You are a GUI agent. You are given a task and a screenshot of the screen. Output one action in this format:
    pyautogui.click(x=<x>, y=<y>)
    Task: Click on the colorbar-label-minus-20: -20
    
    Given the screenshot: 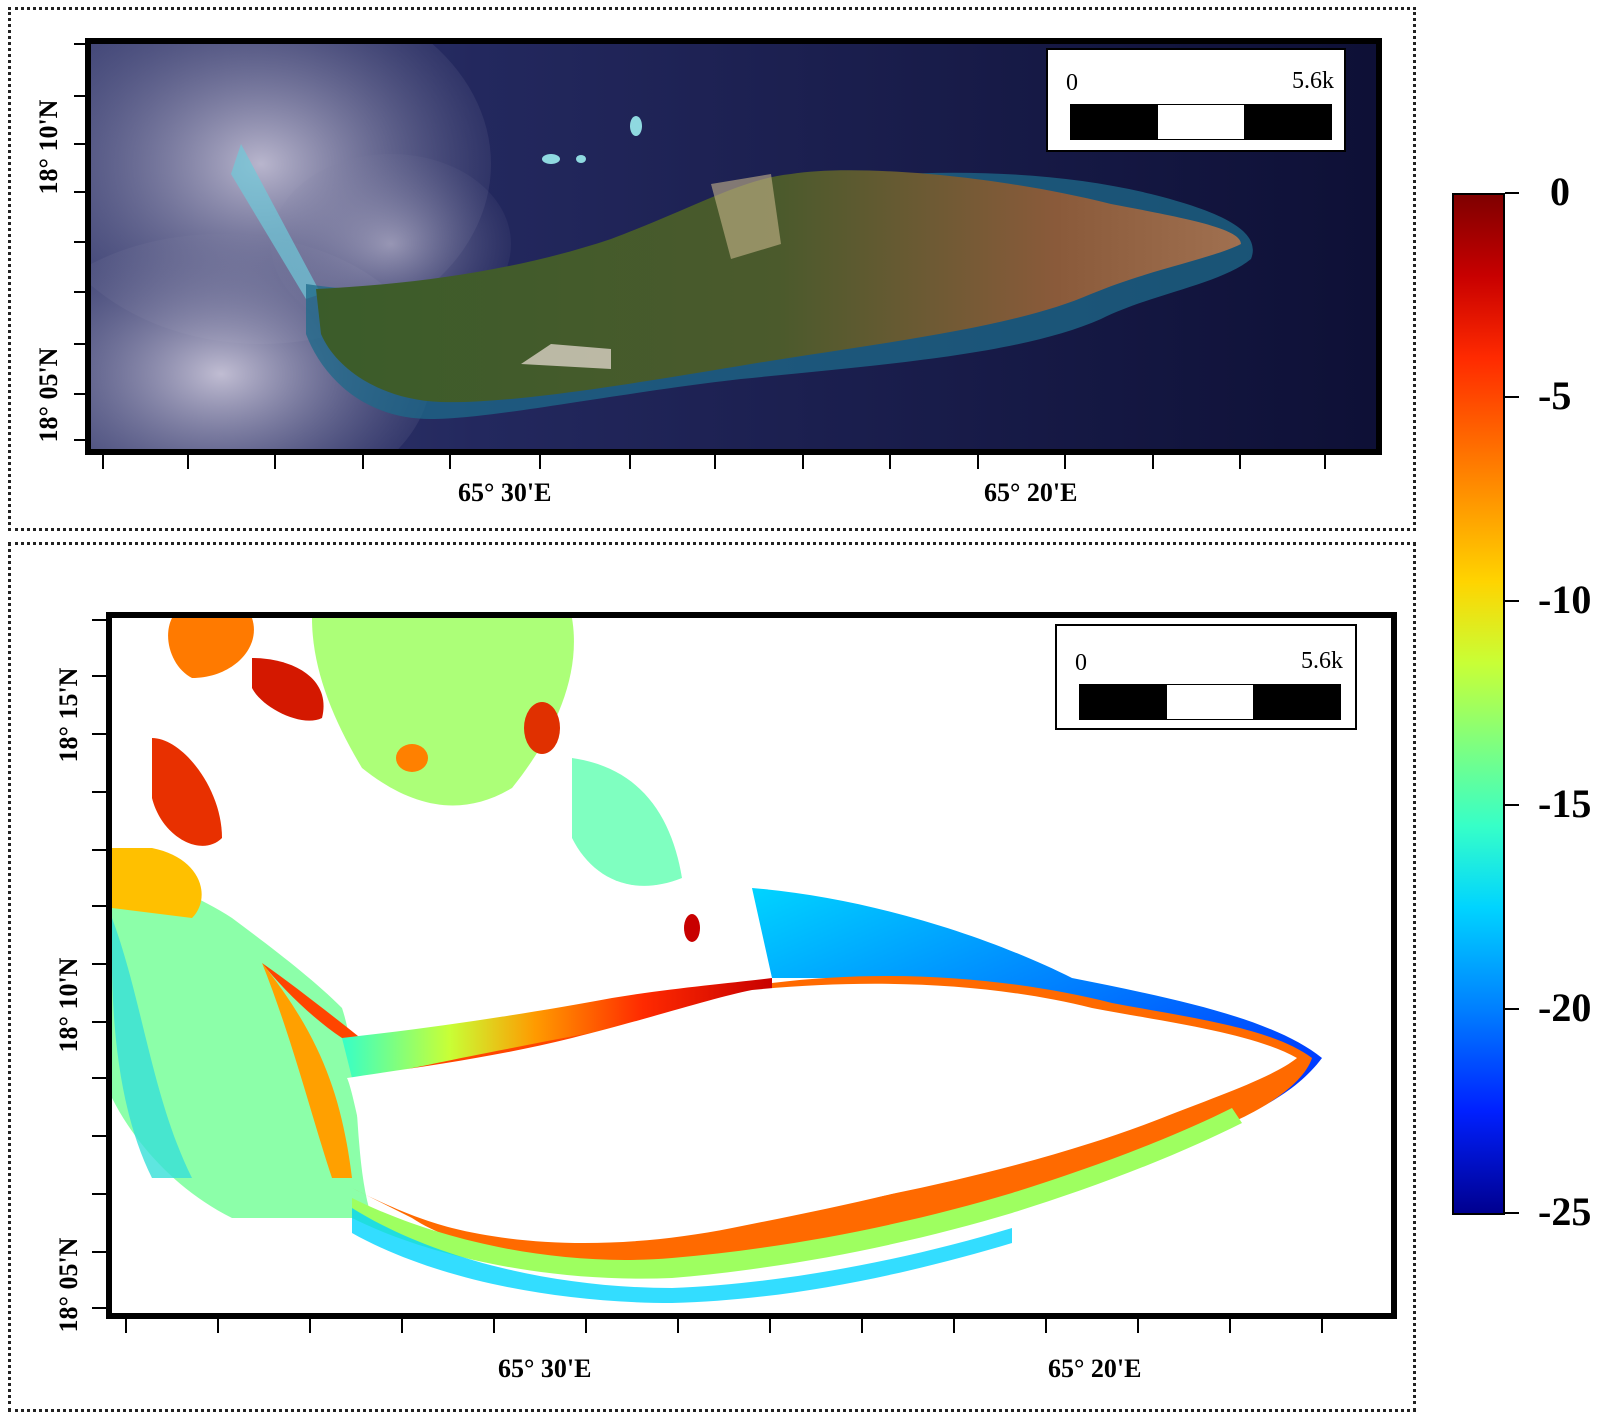 What is the action you would take?
    pyautogui.click(x=1565, y=1007)
    